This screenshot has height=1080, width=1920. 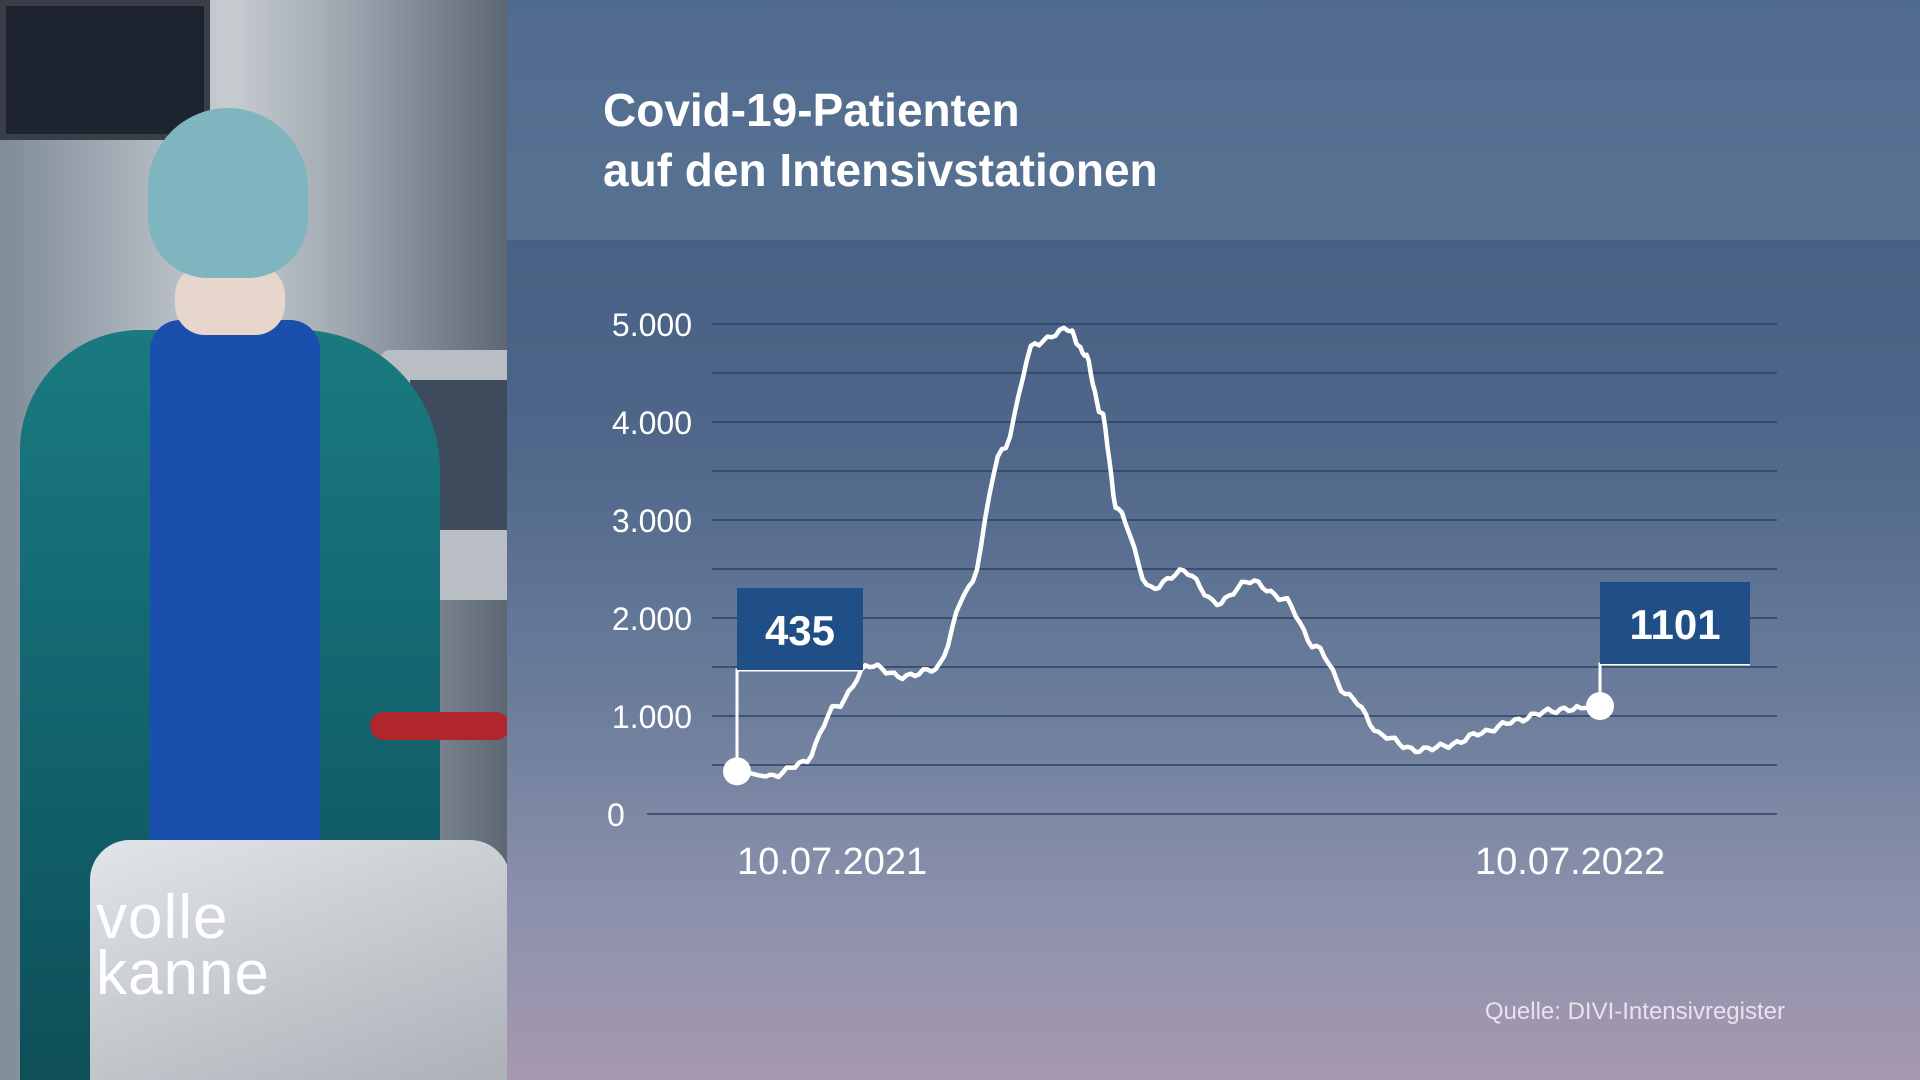 I want to click on scrubs-image, so click(x=235, y=600).